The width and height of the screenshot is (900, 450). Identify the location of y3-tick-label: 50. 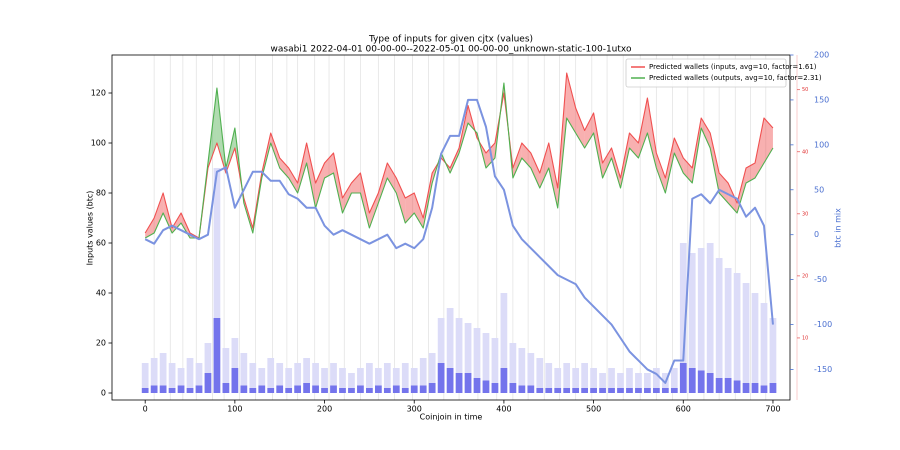
(805, 90).